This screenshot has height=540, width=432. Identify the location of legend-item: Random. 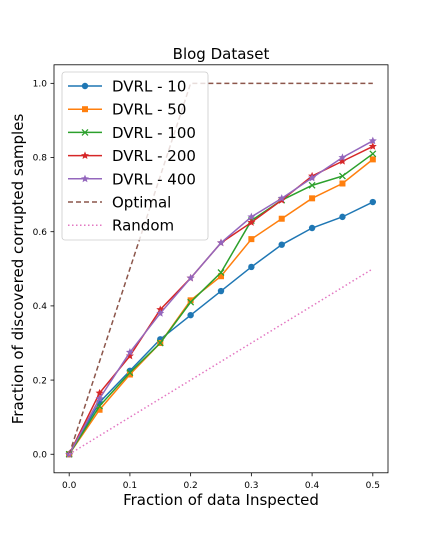
(121, 226).